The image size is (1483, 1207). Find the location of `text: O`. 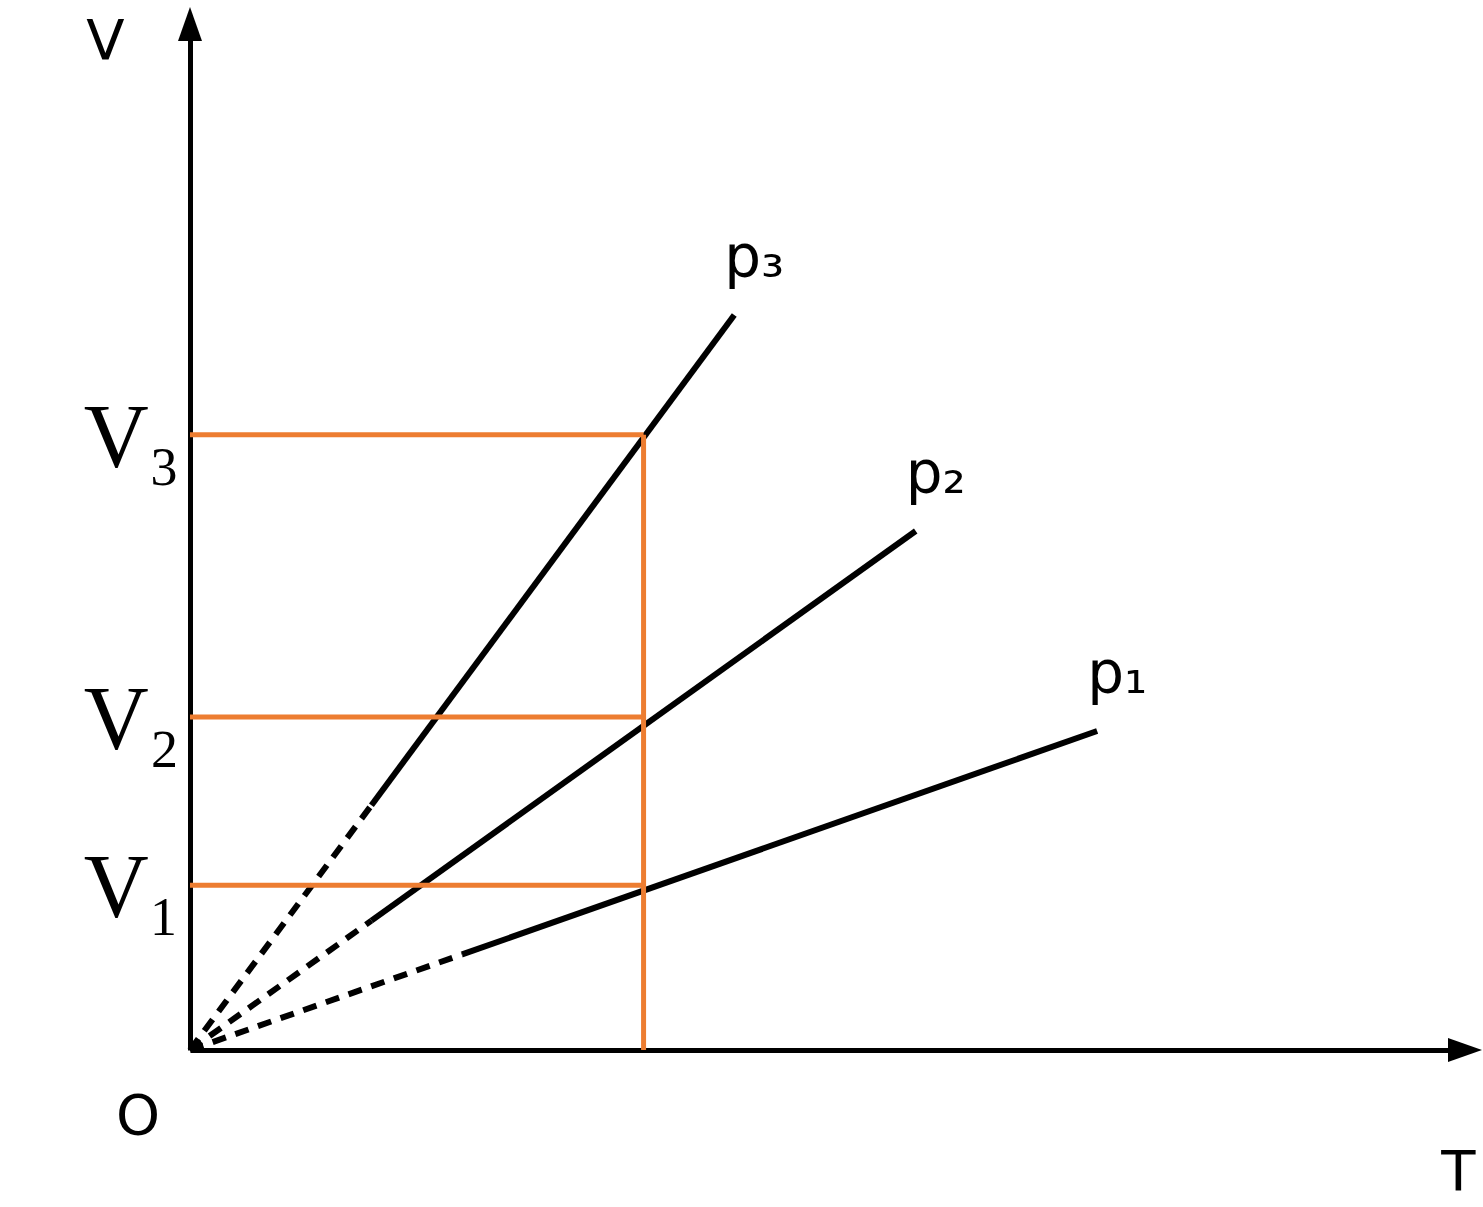

text: O is located at coordinates (137, 1114).